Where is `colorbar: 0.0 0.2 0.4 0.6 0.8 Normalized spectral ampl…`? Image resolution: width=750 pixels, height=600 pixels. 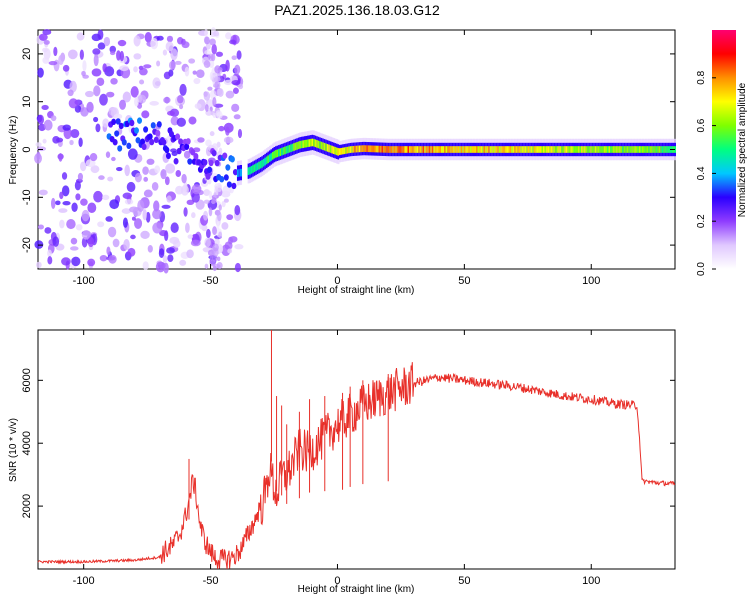 colorbar: 0.0 0.2 0.4 0.6 0.8 Normalized spectral ampl… is located at coordinates (722, 153).